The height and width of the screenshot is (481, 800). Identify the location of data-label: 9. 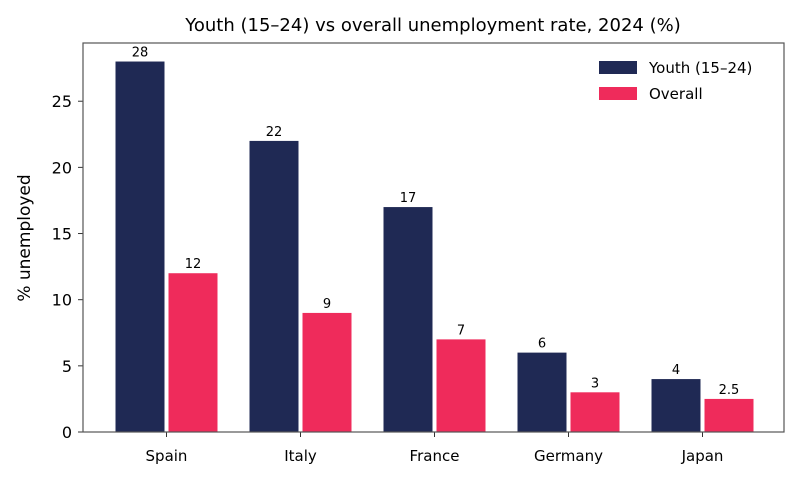
(327, 304).